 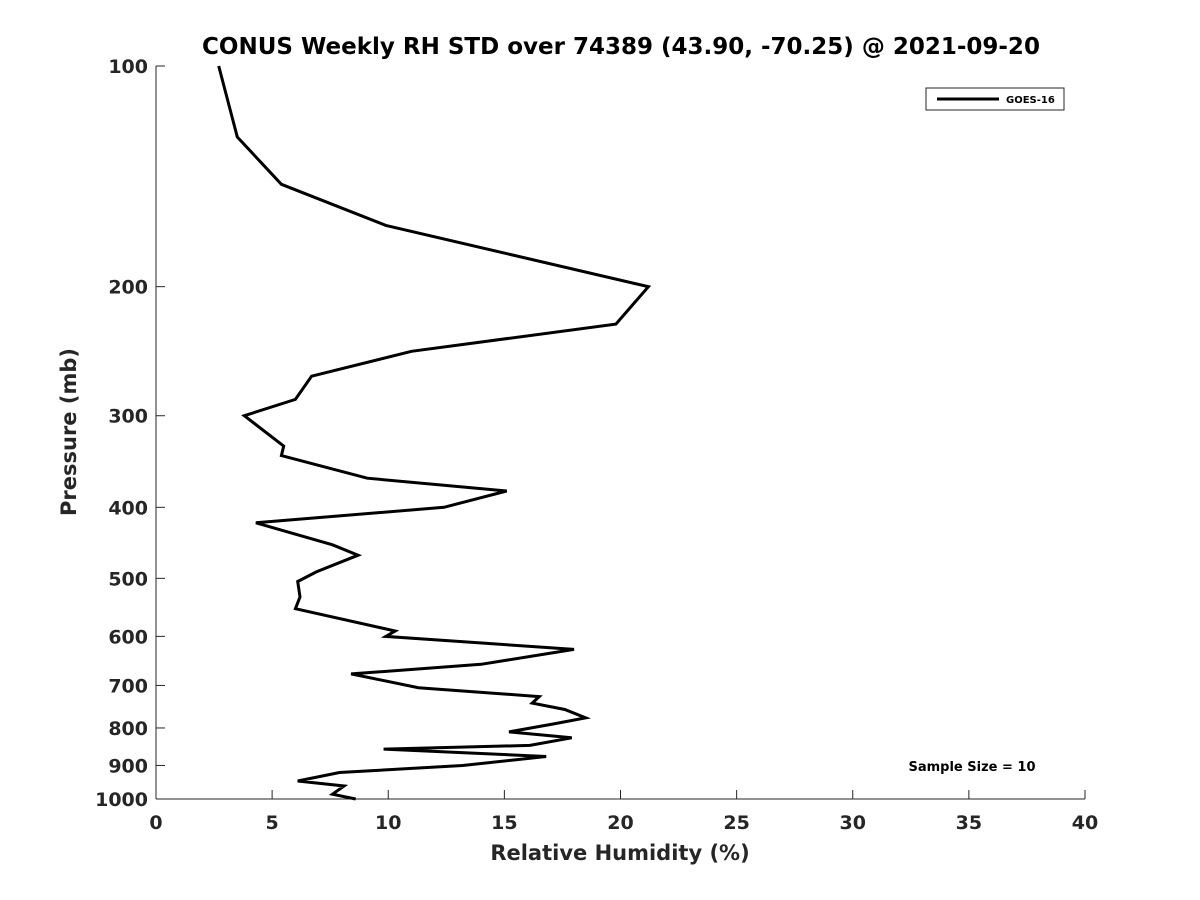 I want to click on x-tick-label: 20, so click(x=620, y=823).